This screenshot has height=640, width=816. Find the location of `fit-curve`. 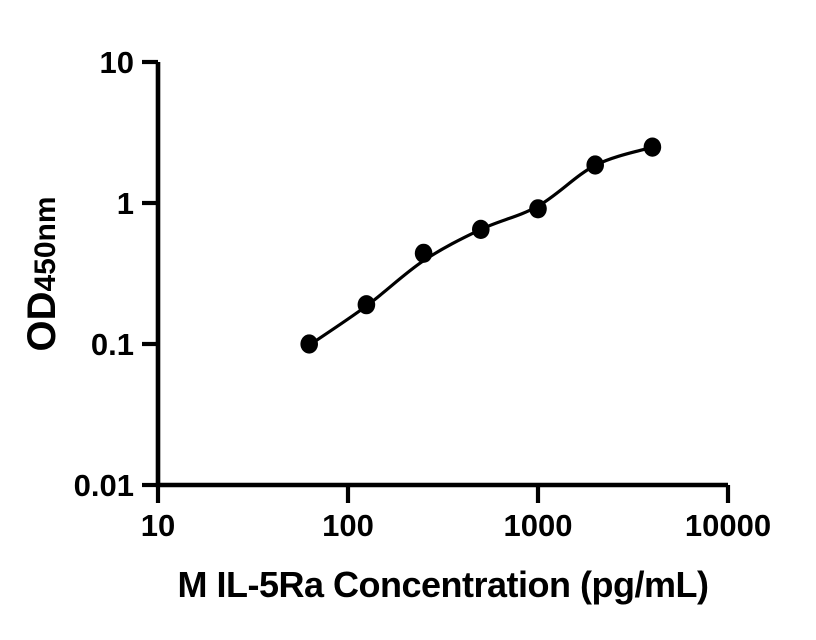

fit-curve is located at coordinates (480, 246).